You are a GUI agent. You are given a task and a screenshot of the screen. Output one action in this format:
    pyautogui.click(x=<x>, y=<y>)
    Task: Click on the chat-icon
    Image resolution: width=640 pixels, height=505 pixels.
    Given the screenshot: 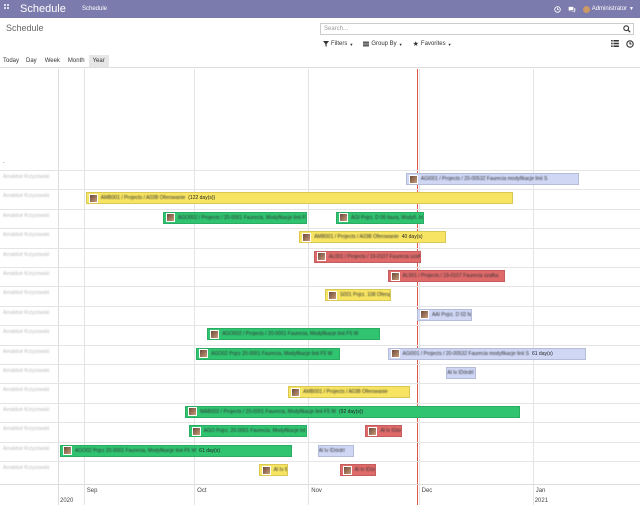 What is the action you would take?
    pyautogui.click(x=572, y=9)
    